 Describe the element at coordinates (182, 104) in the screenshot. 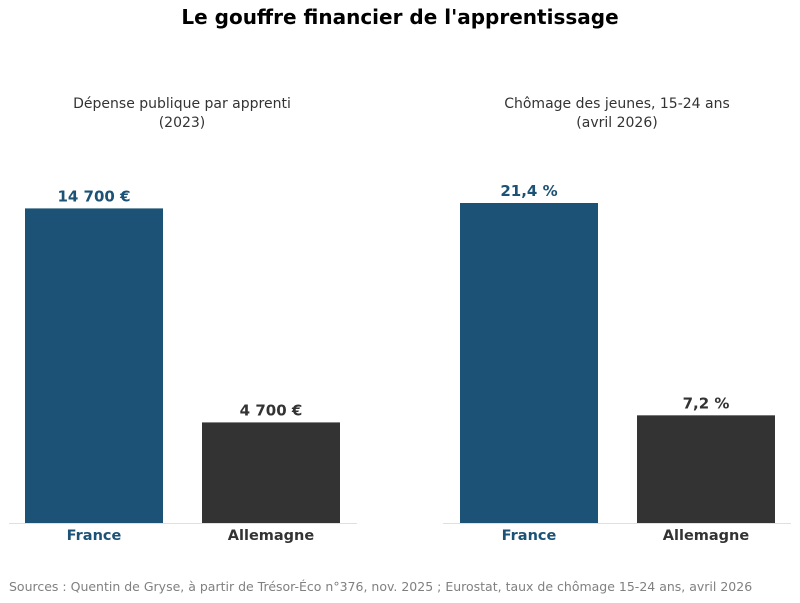

I see `panel-title: Dépense publique par apprenti` at that location.